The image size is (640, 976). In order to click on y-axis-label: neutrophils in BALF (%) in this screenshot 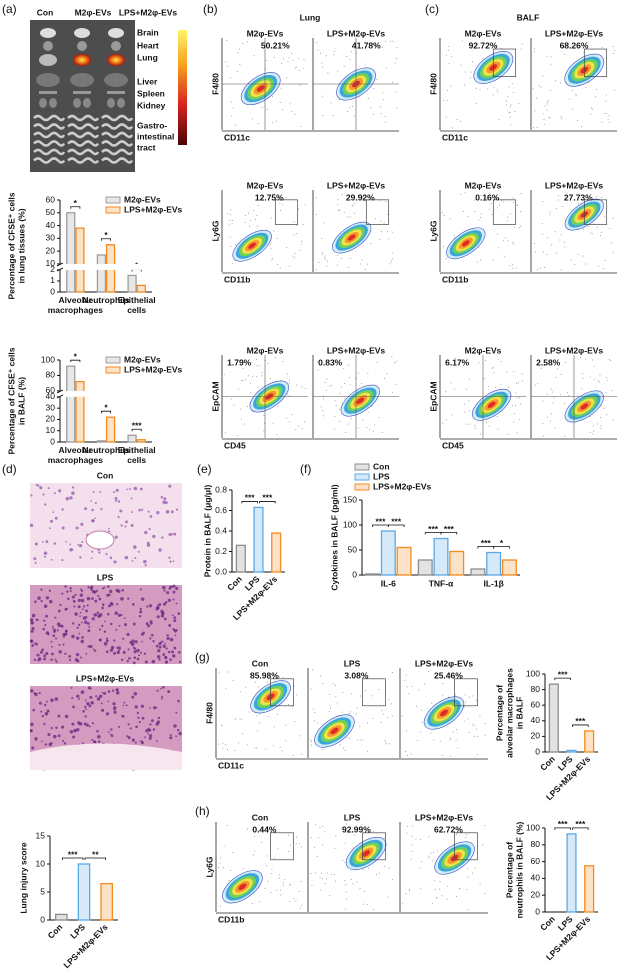, I will do `click(519, 869)`.